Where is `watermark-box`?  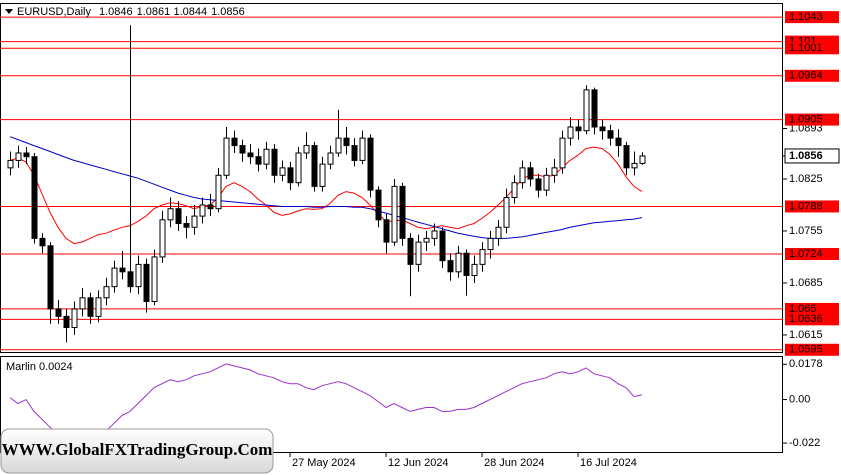
watermark-box is located at coordinates (137, 451).